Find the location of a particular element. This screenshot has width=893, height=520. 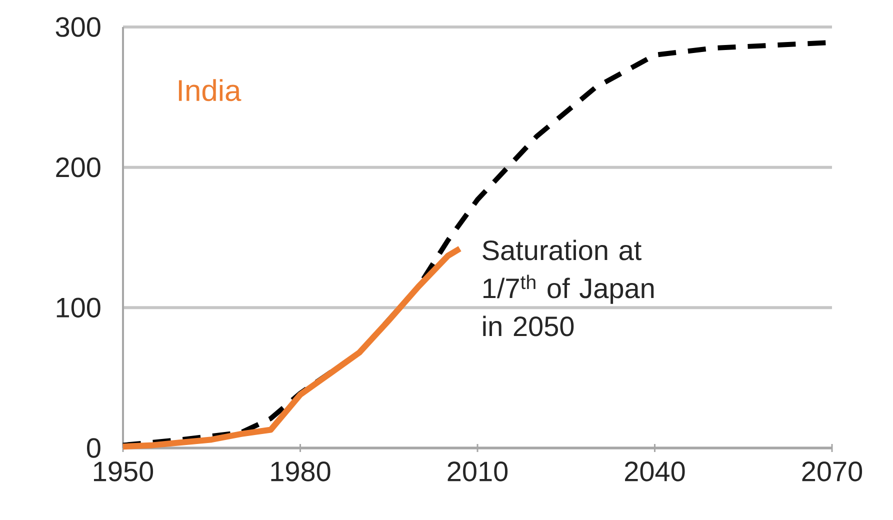

x-tick-label: 2010 is located at coordinates (478, 472).